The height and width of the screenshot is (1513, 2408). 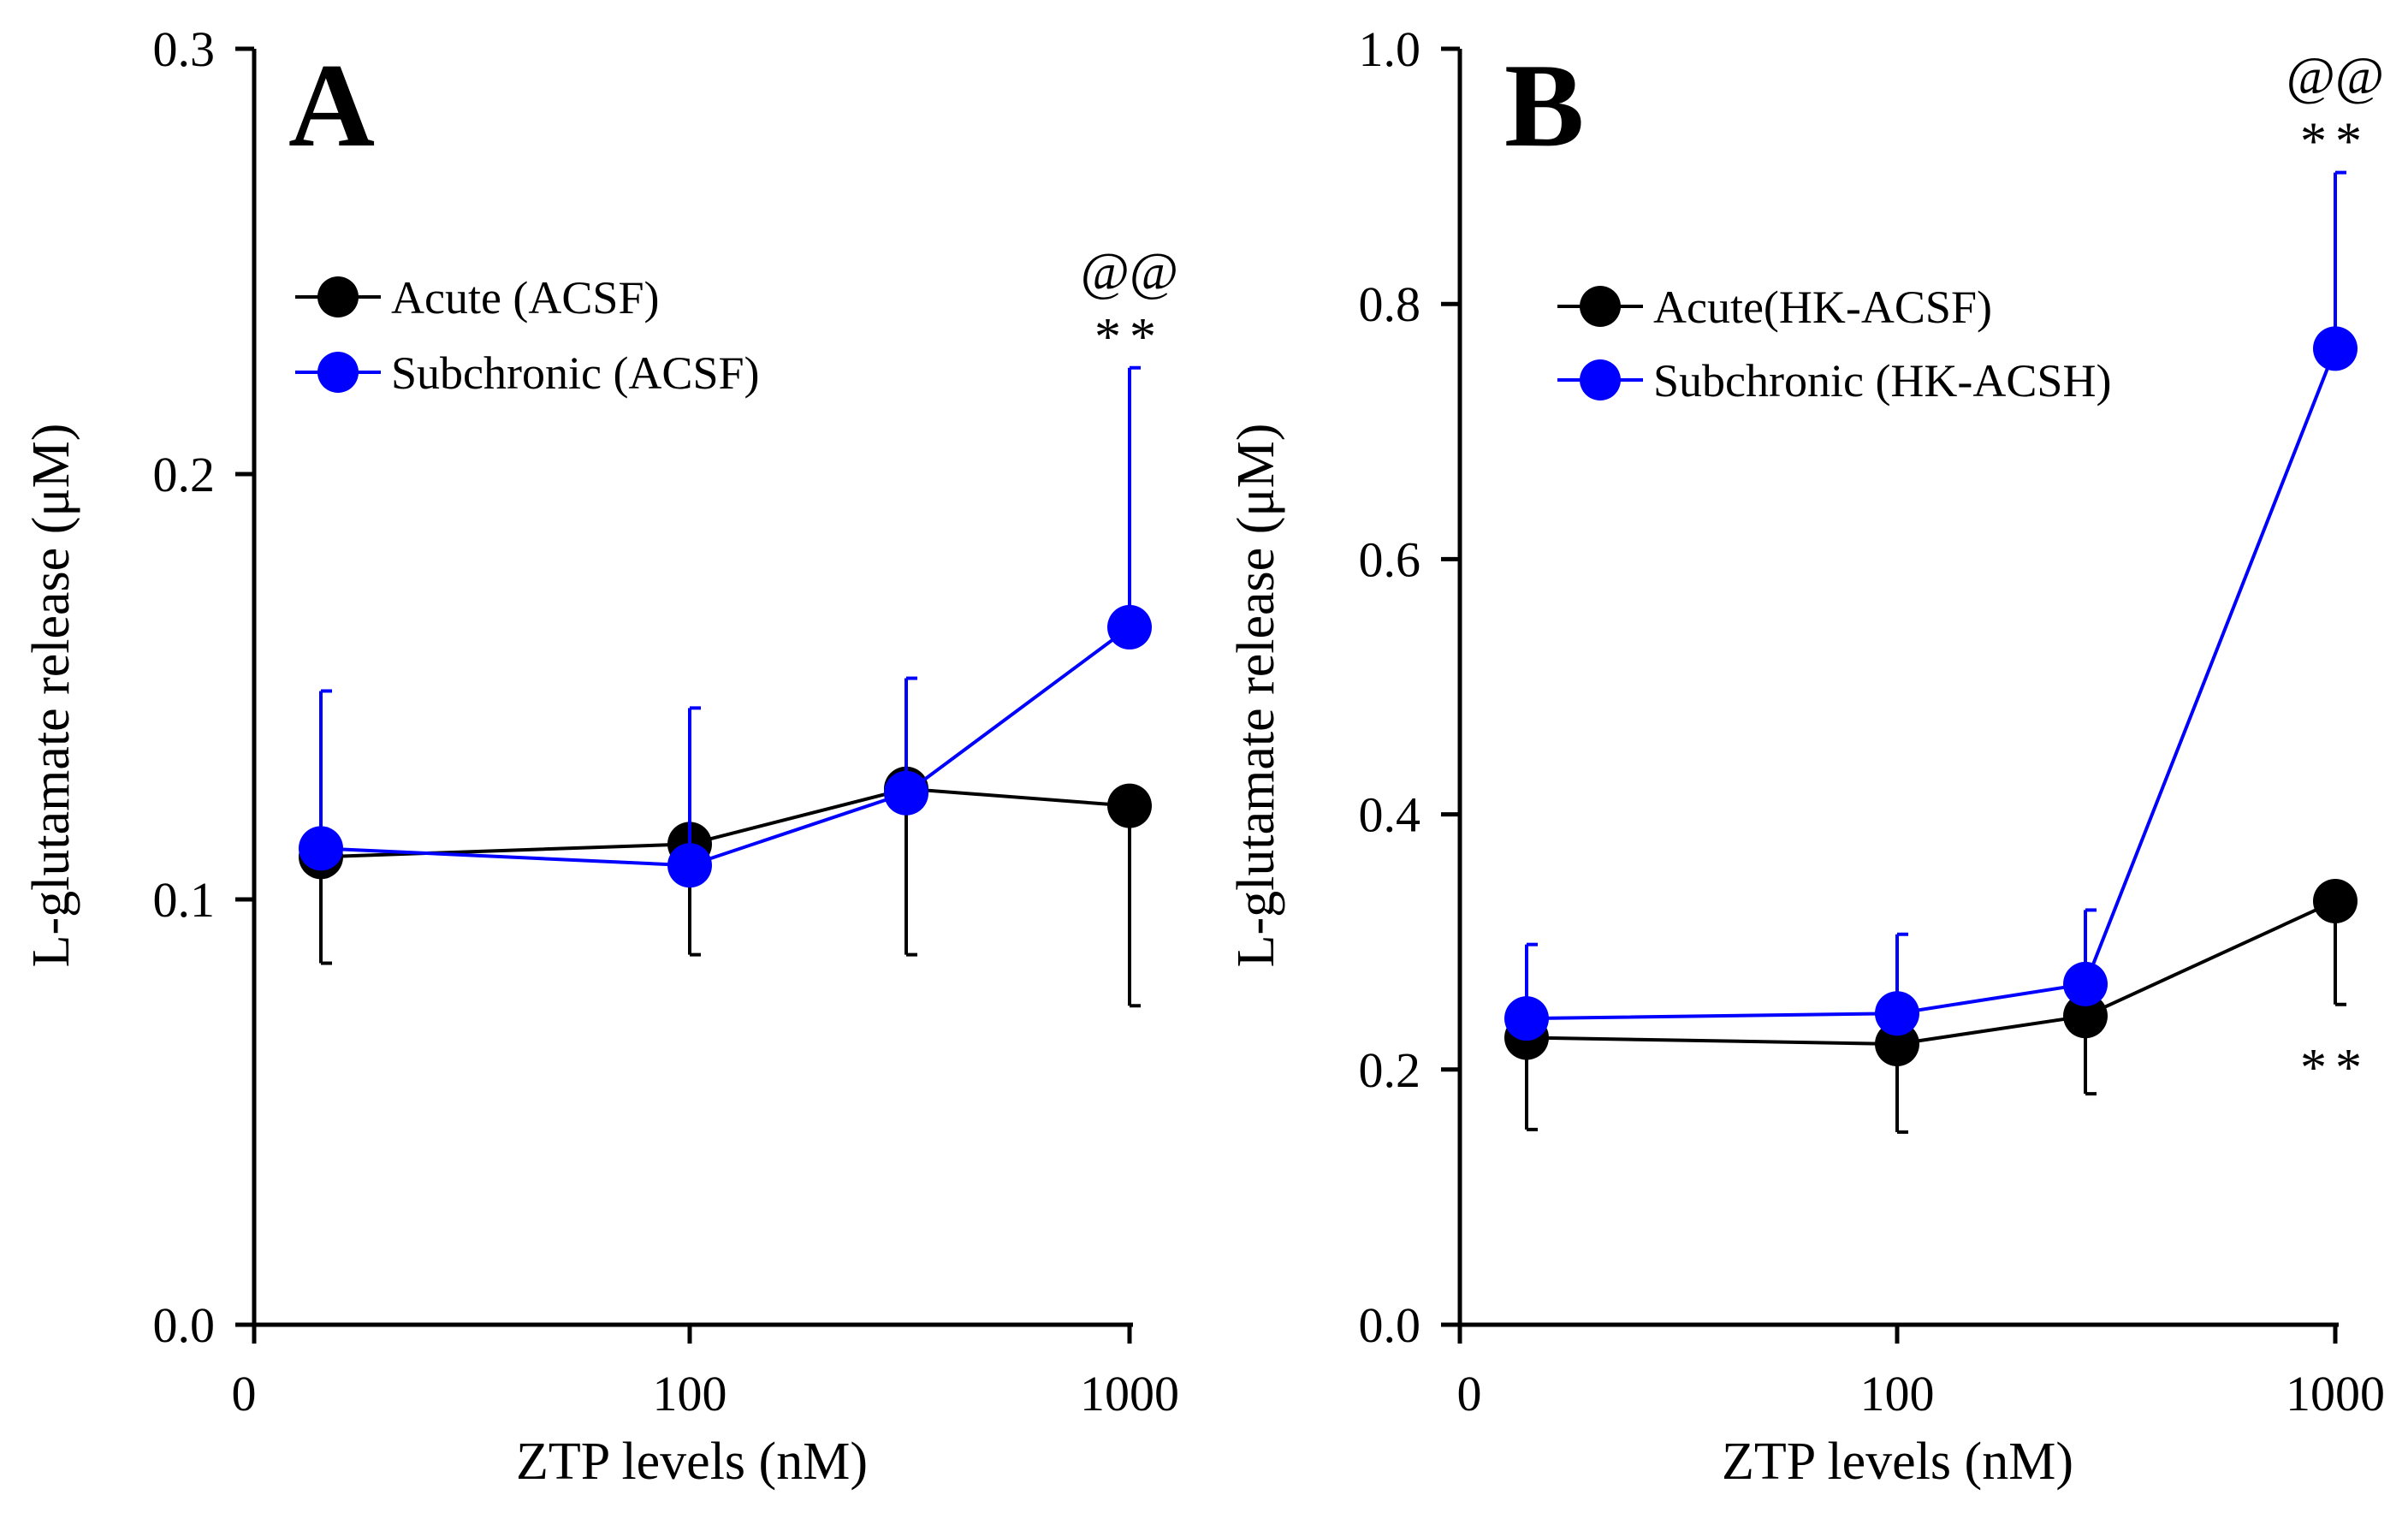 What do you see at coordinates (184, 49) in the screenshot?
I see `y-tick-label: 0.3` at bounding box center [184, 49].